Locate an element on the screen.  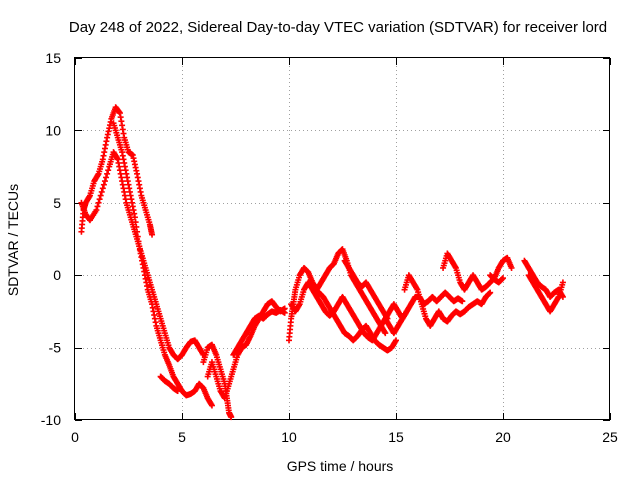
x-axis-label: GPS time / hours is located at coordinates (340, 466).